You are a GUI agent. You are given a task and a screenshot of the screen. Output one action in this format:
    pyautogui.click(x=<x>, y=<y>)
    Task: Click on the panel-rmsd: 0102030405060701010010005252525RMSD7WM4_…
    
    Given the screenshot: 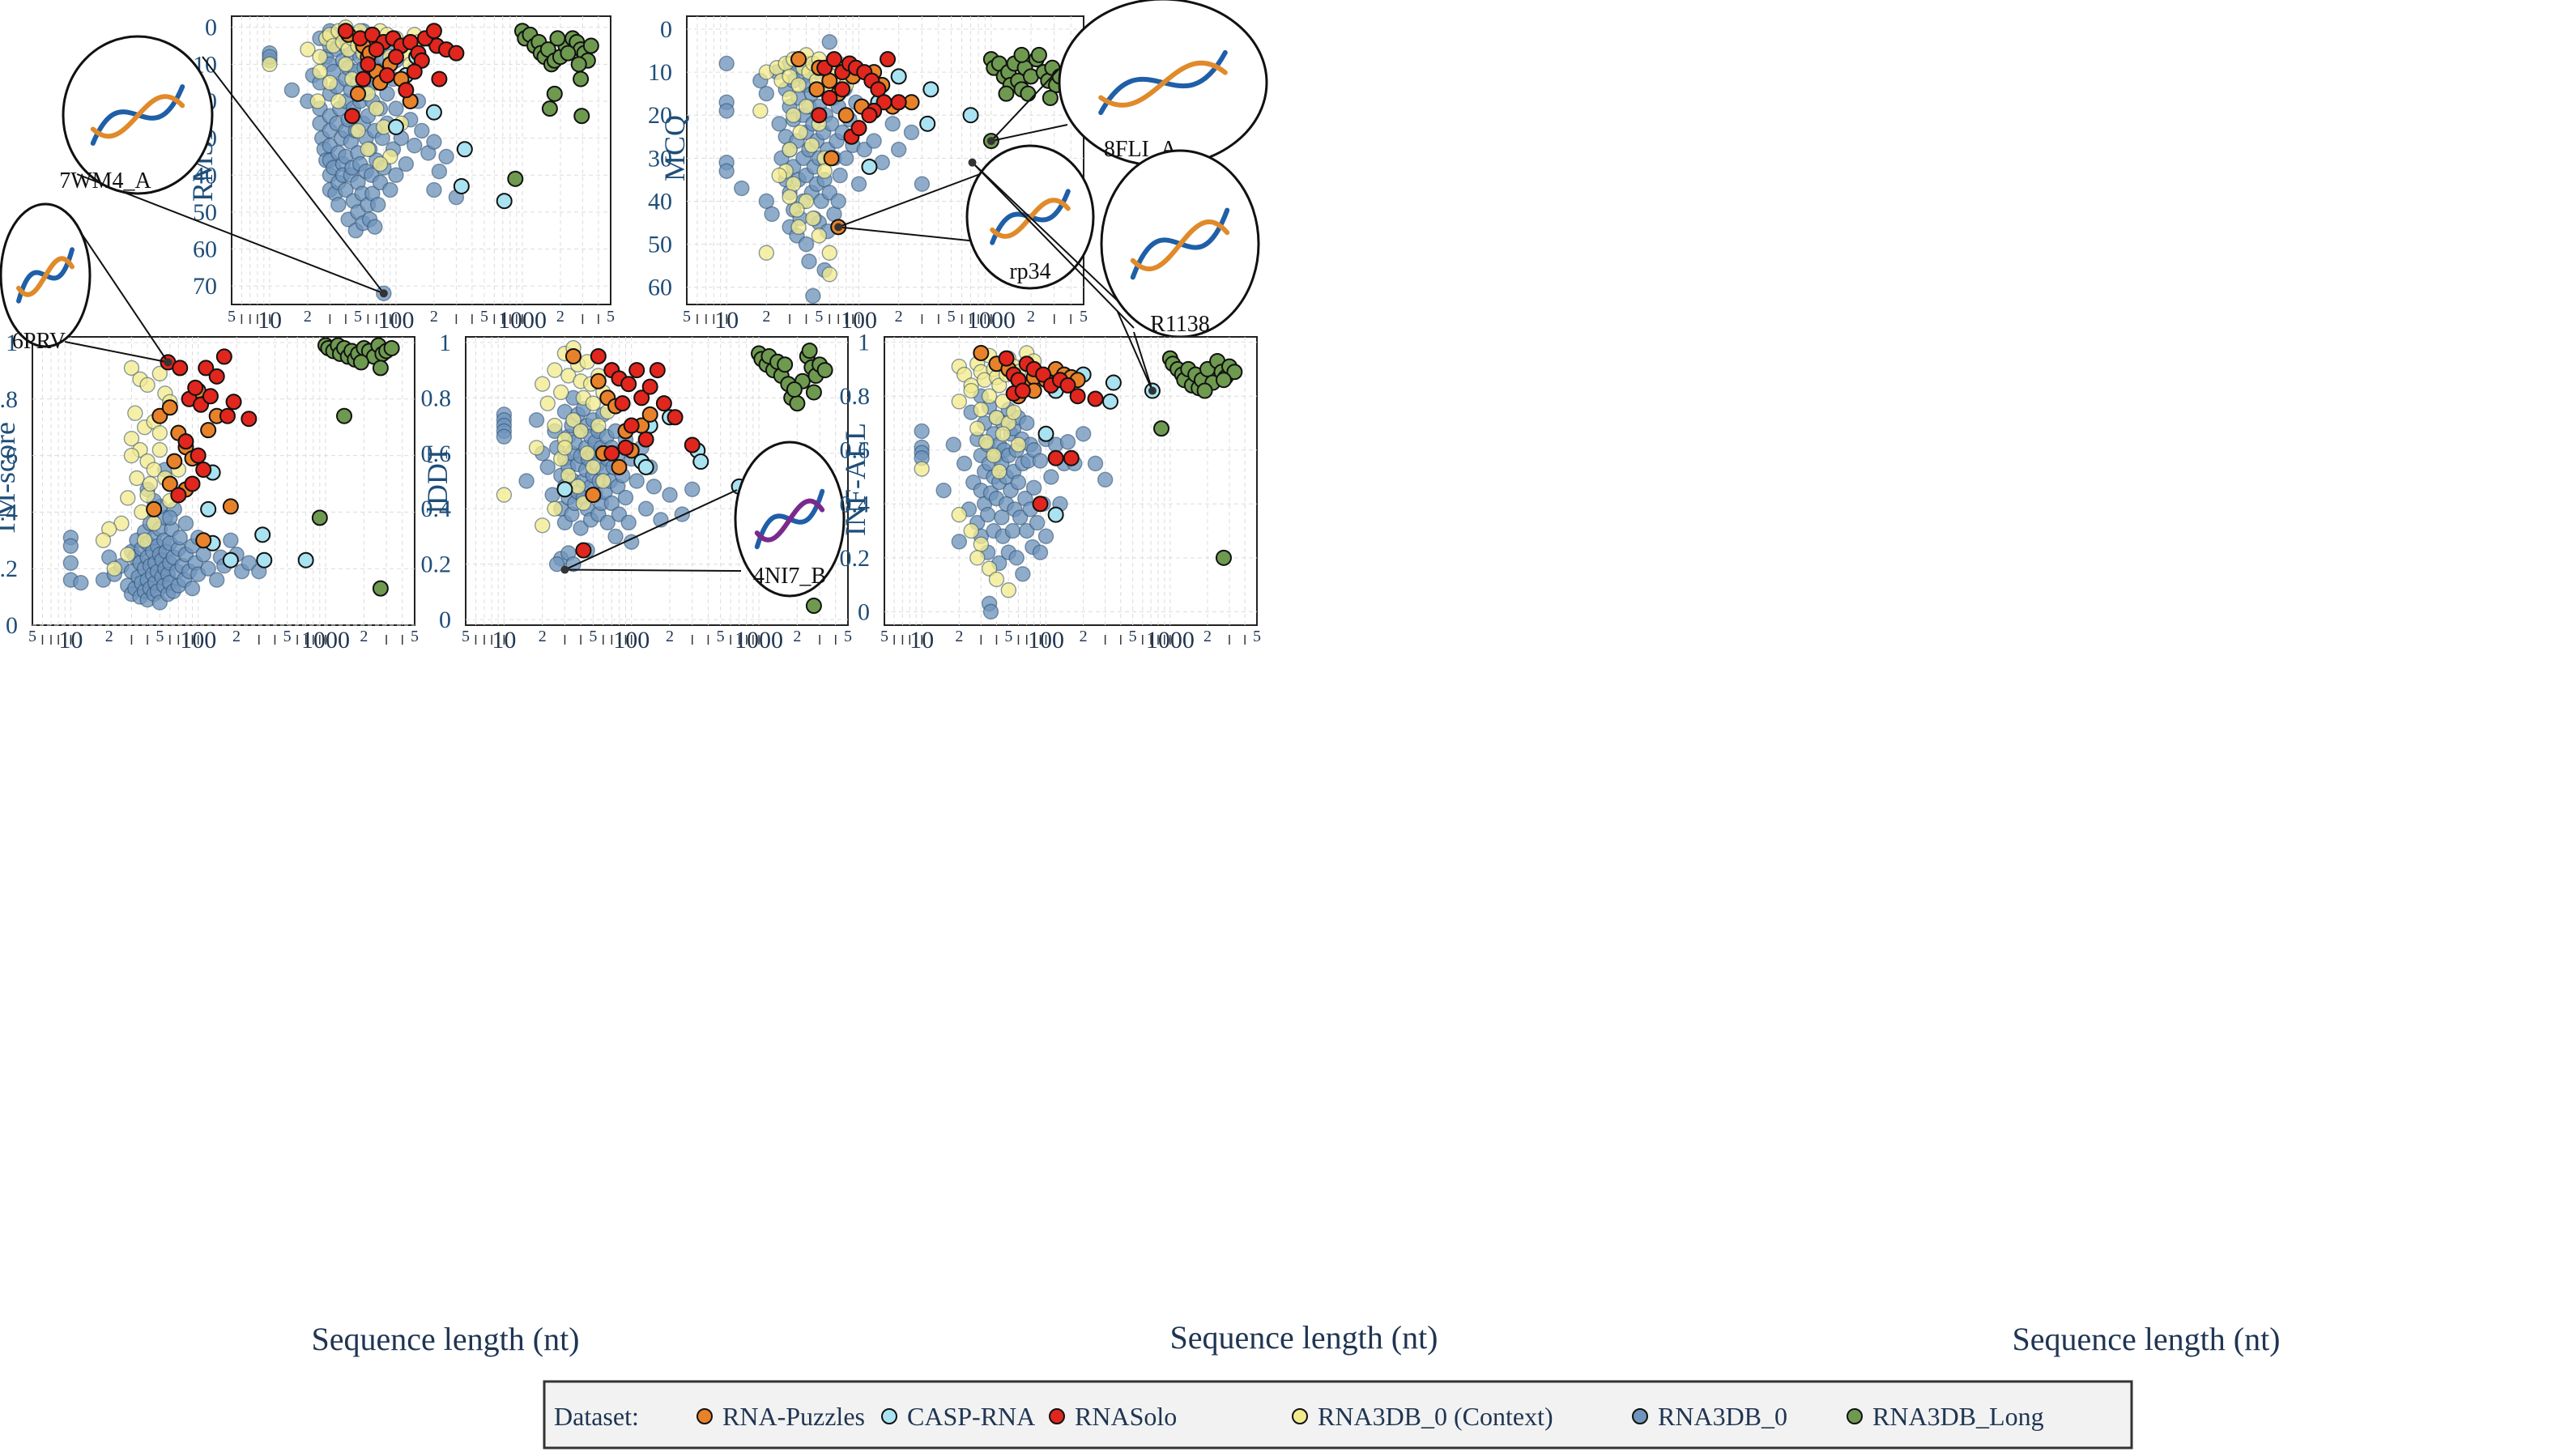 What is the action you would take?
    pyautogui.click(x=337, y=174)
    